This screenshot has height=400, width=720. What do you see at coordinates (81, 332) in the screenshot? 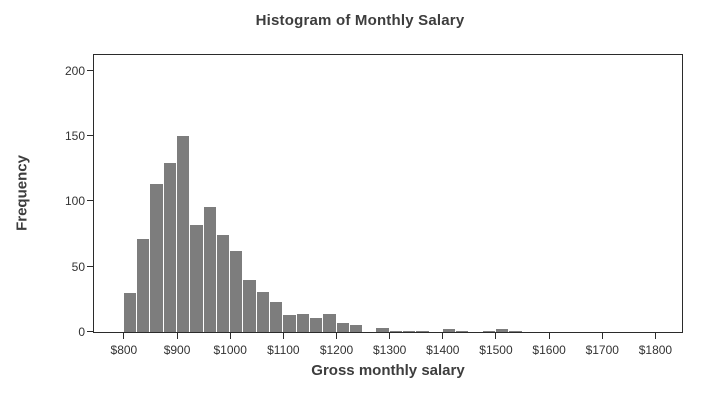
I see `y-tick-label: 0` at bounding box center [81, 332].